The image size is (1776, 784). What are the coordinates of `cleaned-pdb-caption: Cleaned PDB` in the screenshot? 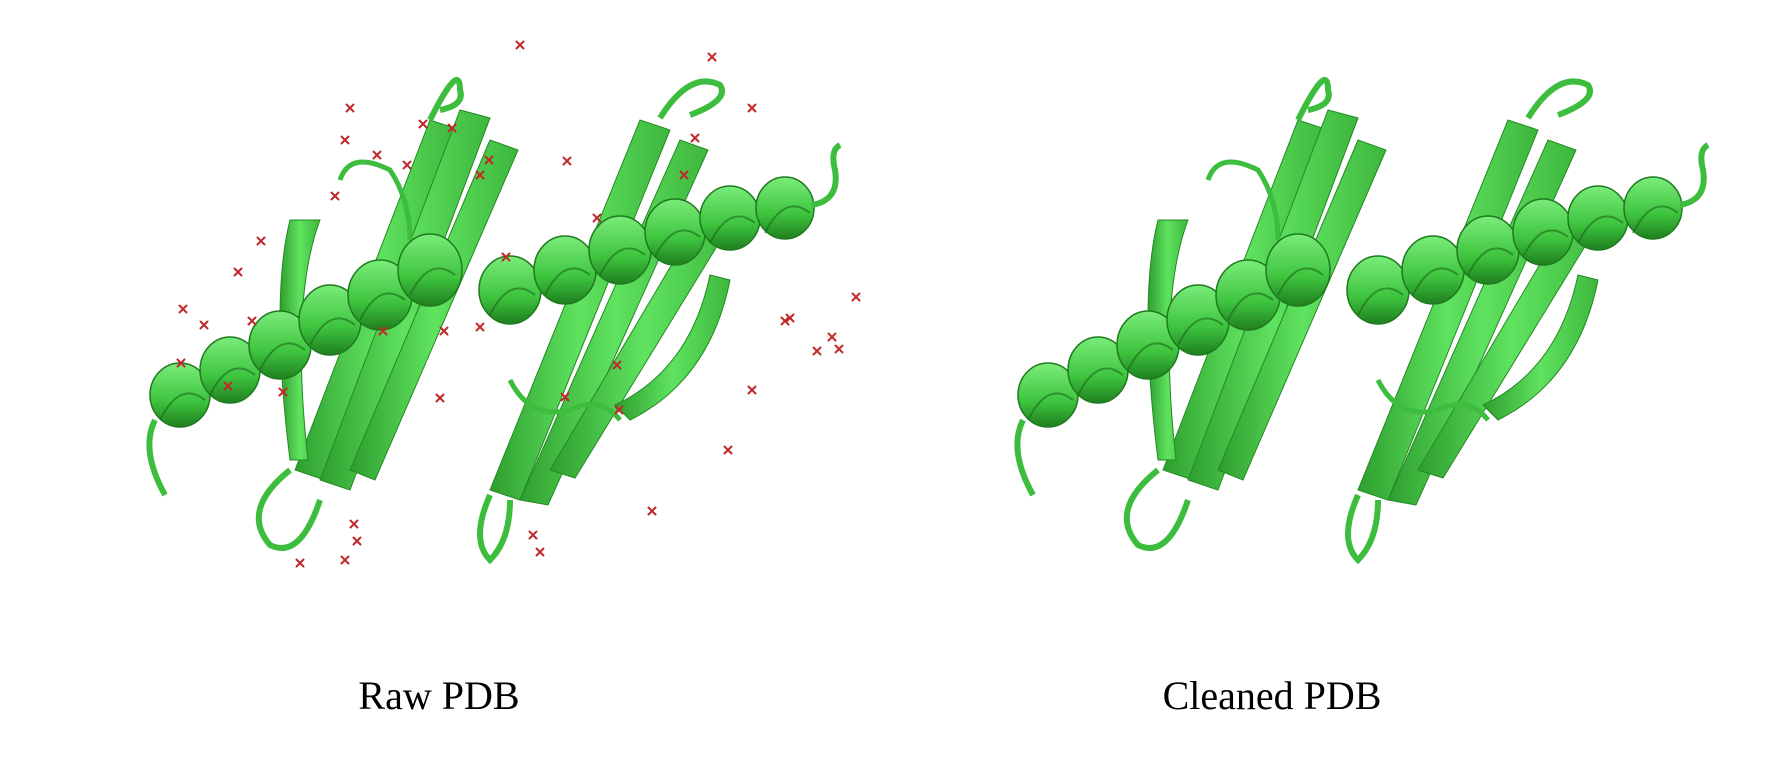 It's located at (1272, 695).